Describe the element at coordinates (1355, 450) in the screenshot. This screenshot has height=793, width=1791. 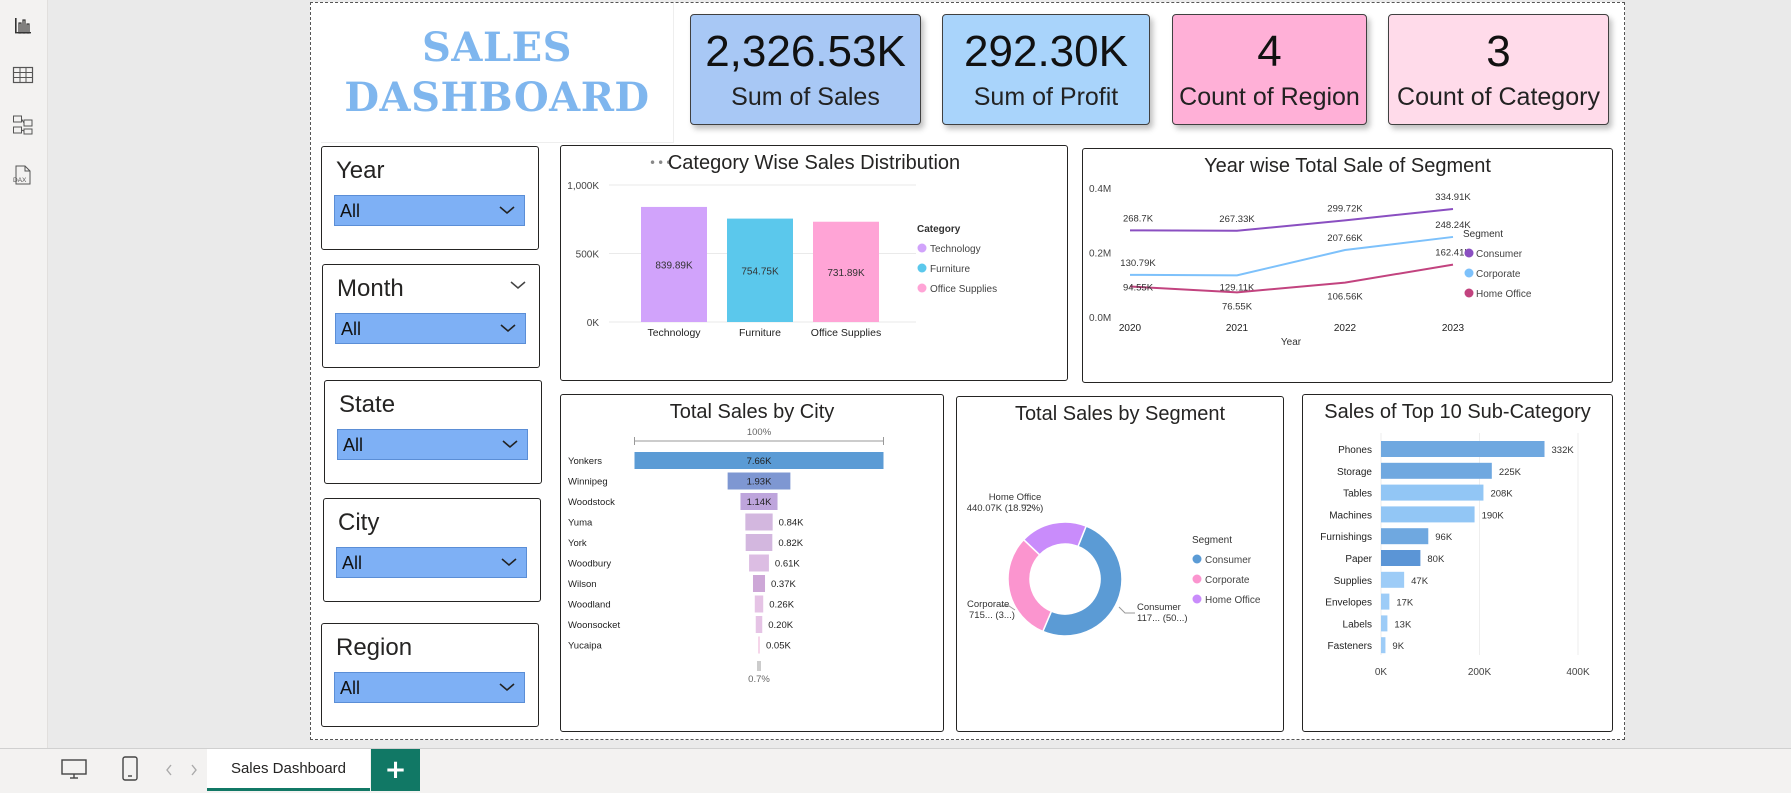
I see `category-label: Phones` at that location.